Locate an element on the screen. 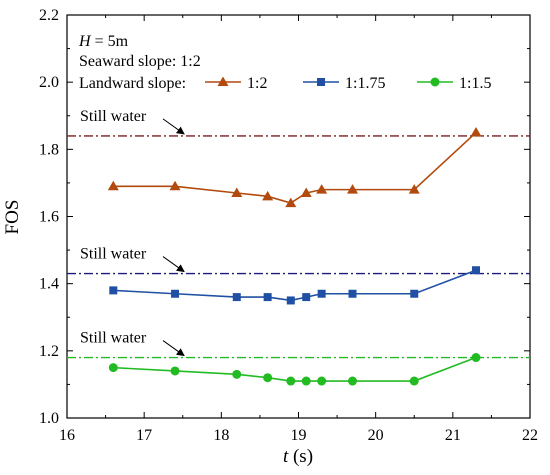 The image size is (550, 475). annotation-seaward-slope: Seaward slope: 1:2 is located at coordinates (140, 61).